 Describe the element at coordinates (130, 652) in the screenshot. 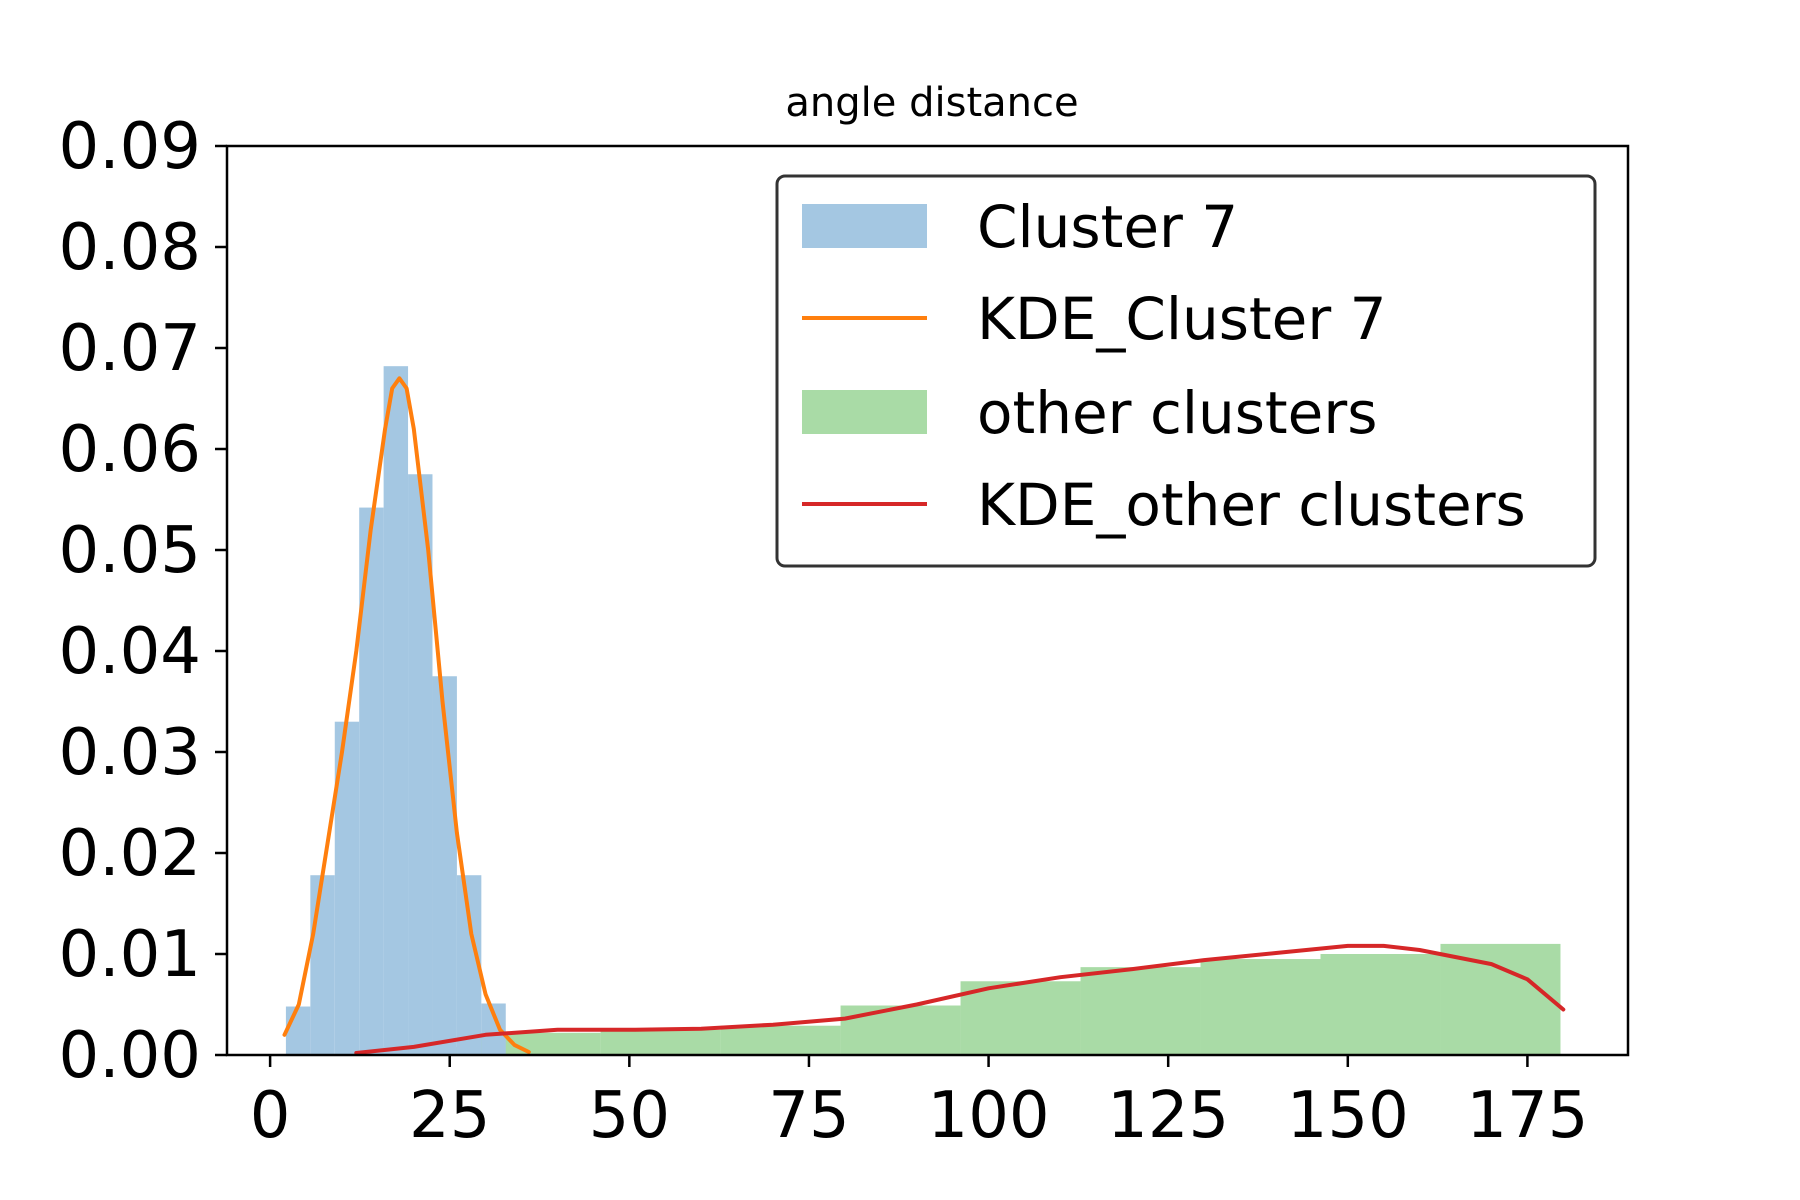

I see `y-tick-label: 0.04` at that location.